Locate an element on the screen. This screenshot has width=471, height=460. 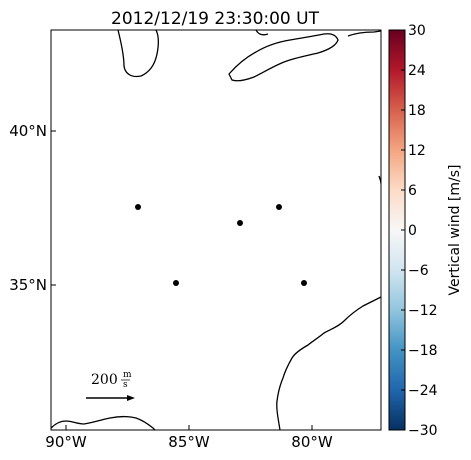
lake-erie-shore is located at coordinates (283, 57).